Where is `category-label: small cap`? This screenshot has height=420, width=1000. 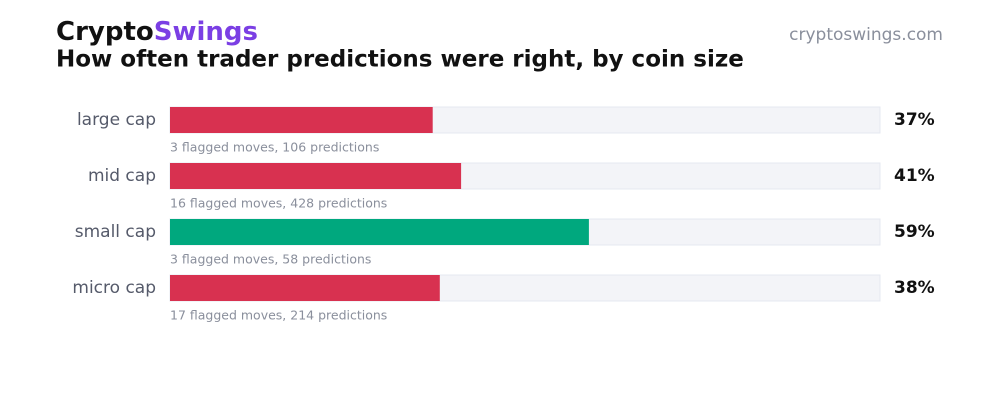 category-label: small cap is located at coordinates (115, 232).